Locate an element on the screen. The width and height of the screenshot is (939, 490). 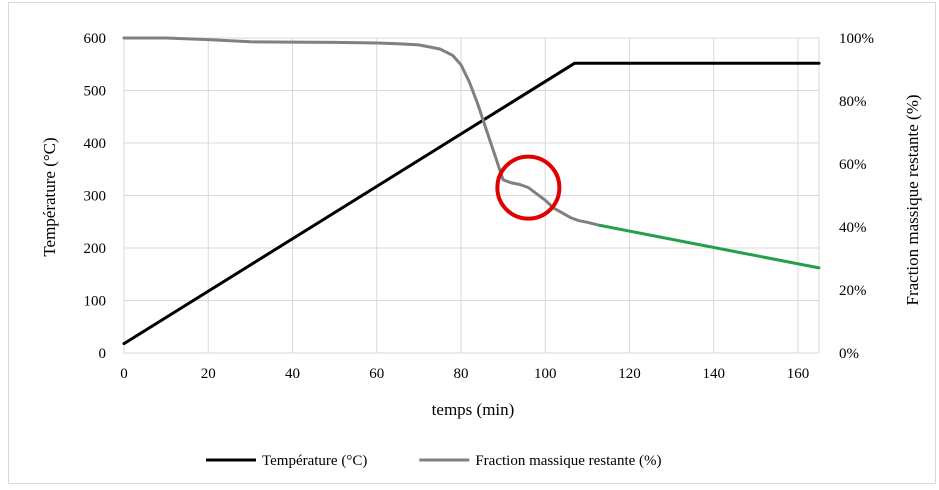
y-right-tick-label: 100% is located at coordinates (856, 39).